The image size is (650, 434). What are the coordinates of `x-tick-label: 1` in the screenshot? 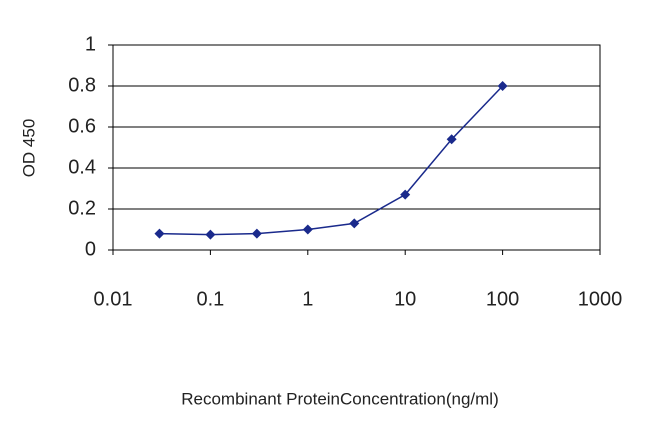 It's located at (307, 299).